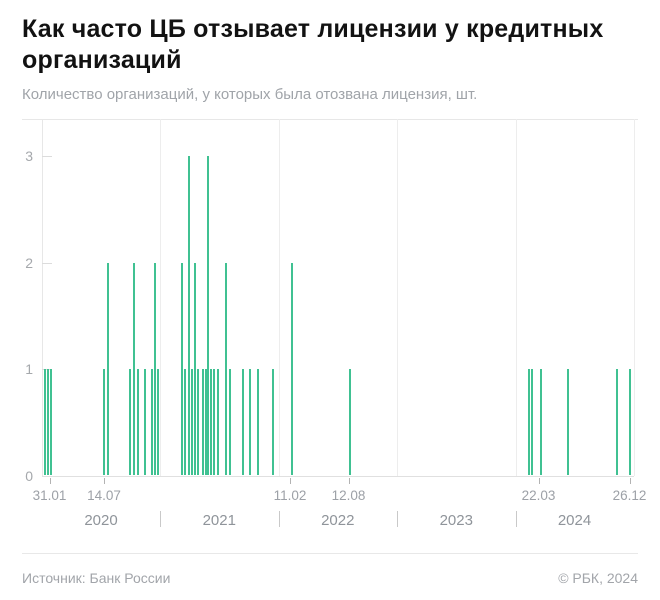 This screenshot has height=600, width=660. Describe the element at coordinates (338, 520) in the screenshot. I see `year-label: 2022` at that location.